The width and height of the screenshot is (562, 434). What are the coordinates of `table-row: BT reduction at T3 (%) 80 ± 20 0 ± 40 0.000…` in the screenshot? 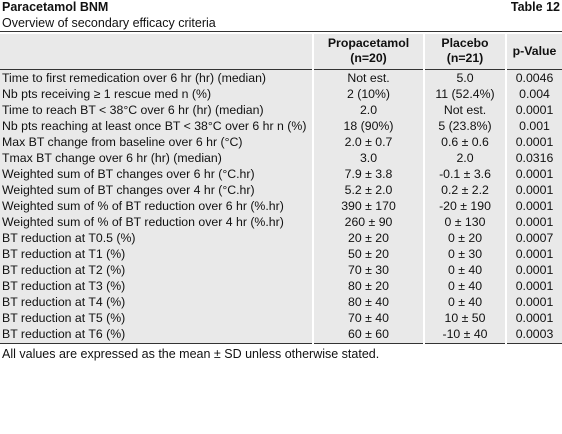 It's located at (281, 286).